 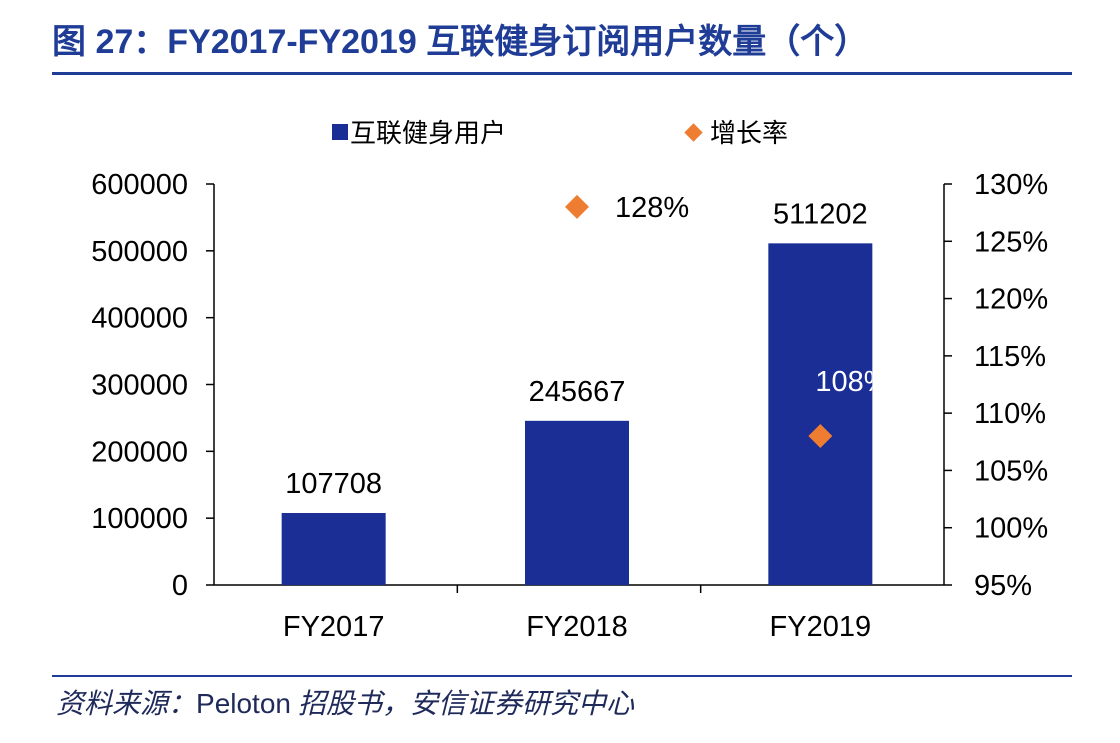 I want to click on y-right-tick-label: 130%, so click(x=1011, y=185).